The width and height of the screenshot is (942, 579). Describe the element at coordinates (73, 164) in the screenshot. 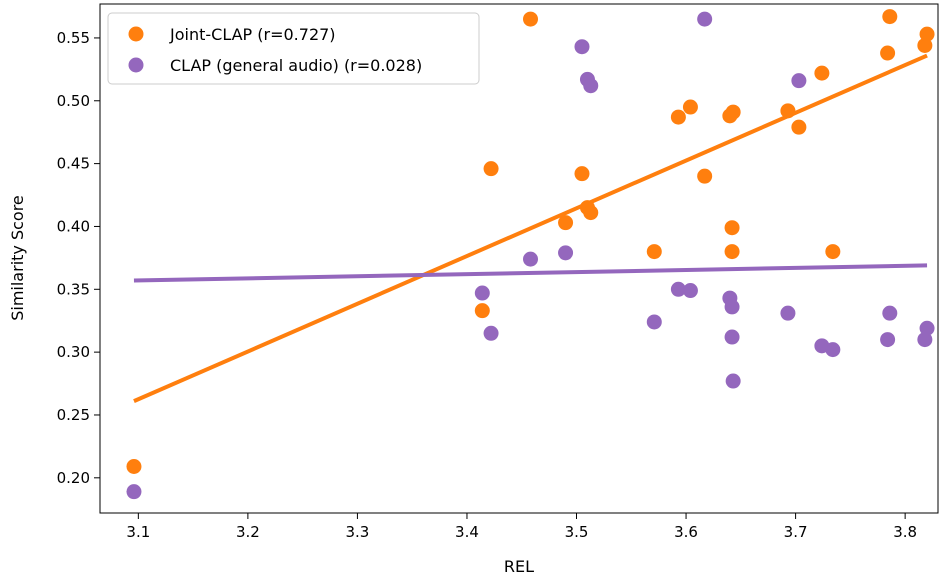

I see `y-tick-label: 0.45` at that location.